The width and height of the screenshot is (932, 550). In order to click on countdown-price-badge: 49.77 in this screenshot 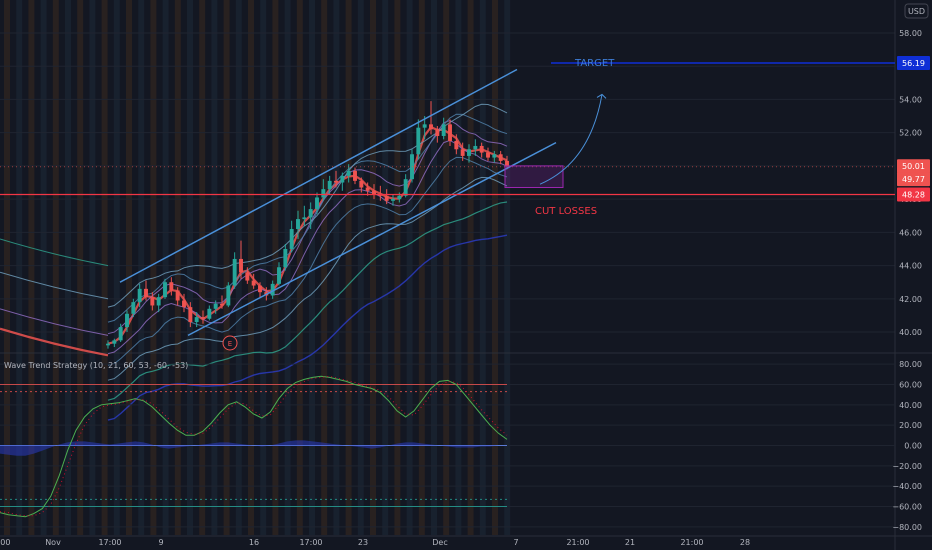, I will do `click(913, 179)`.